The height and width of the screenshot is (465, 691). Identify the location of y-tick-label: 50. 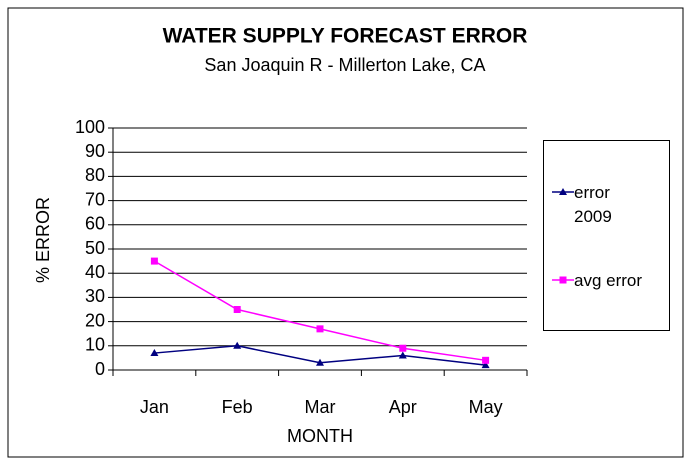
(95, 248).